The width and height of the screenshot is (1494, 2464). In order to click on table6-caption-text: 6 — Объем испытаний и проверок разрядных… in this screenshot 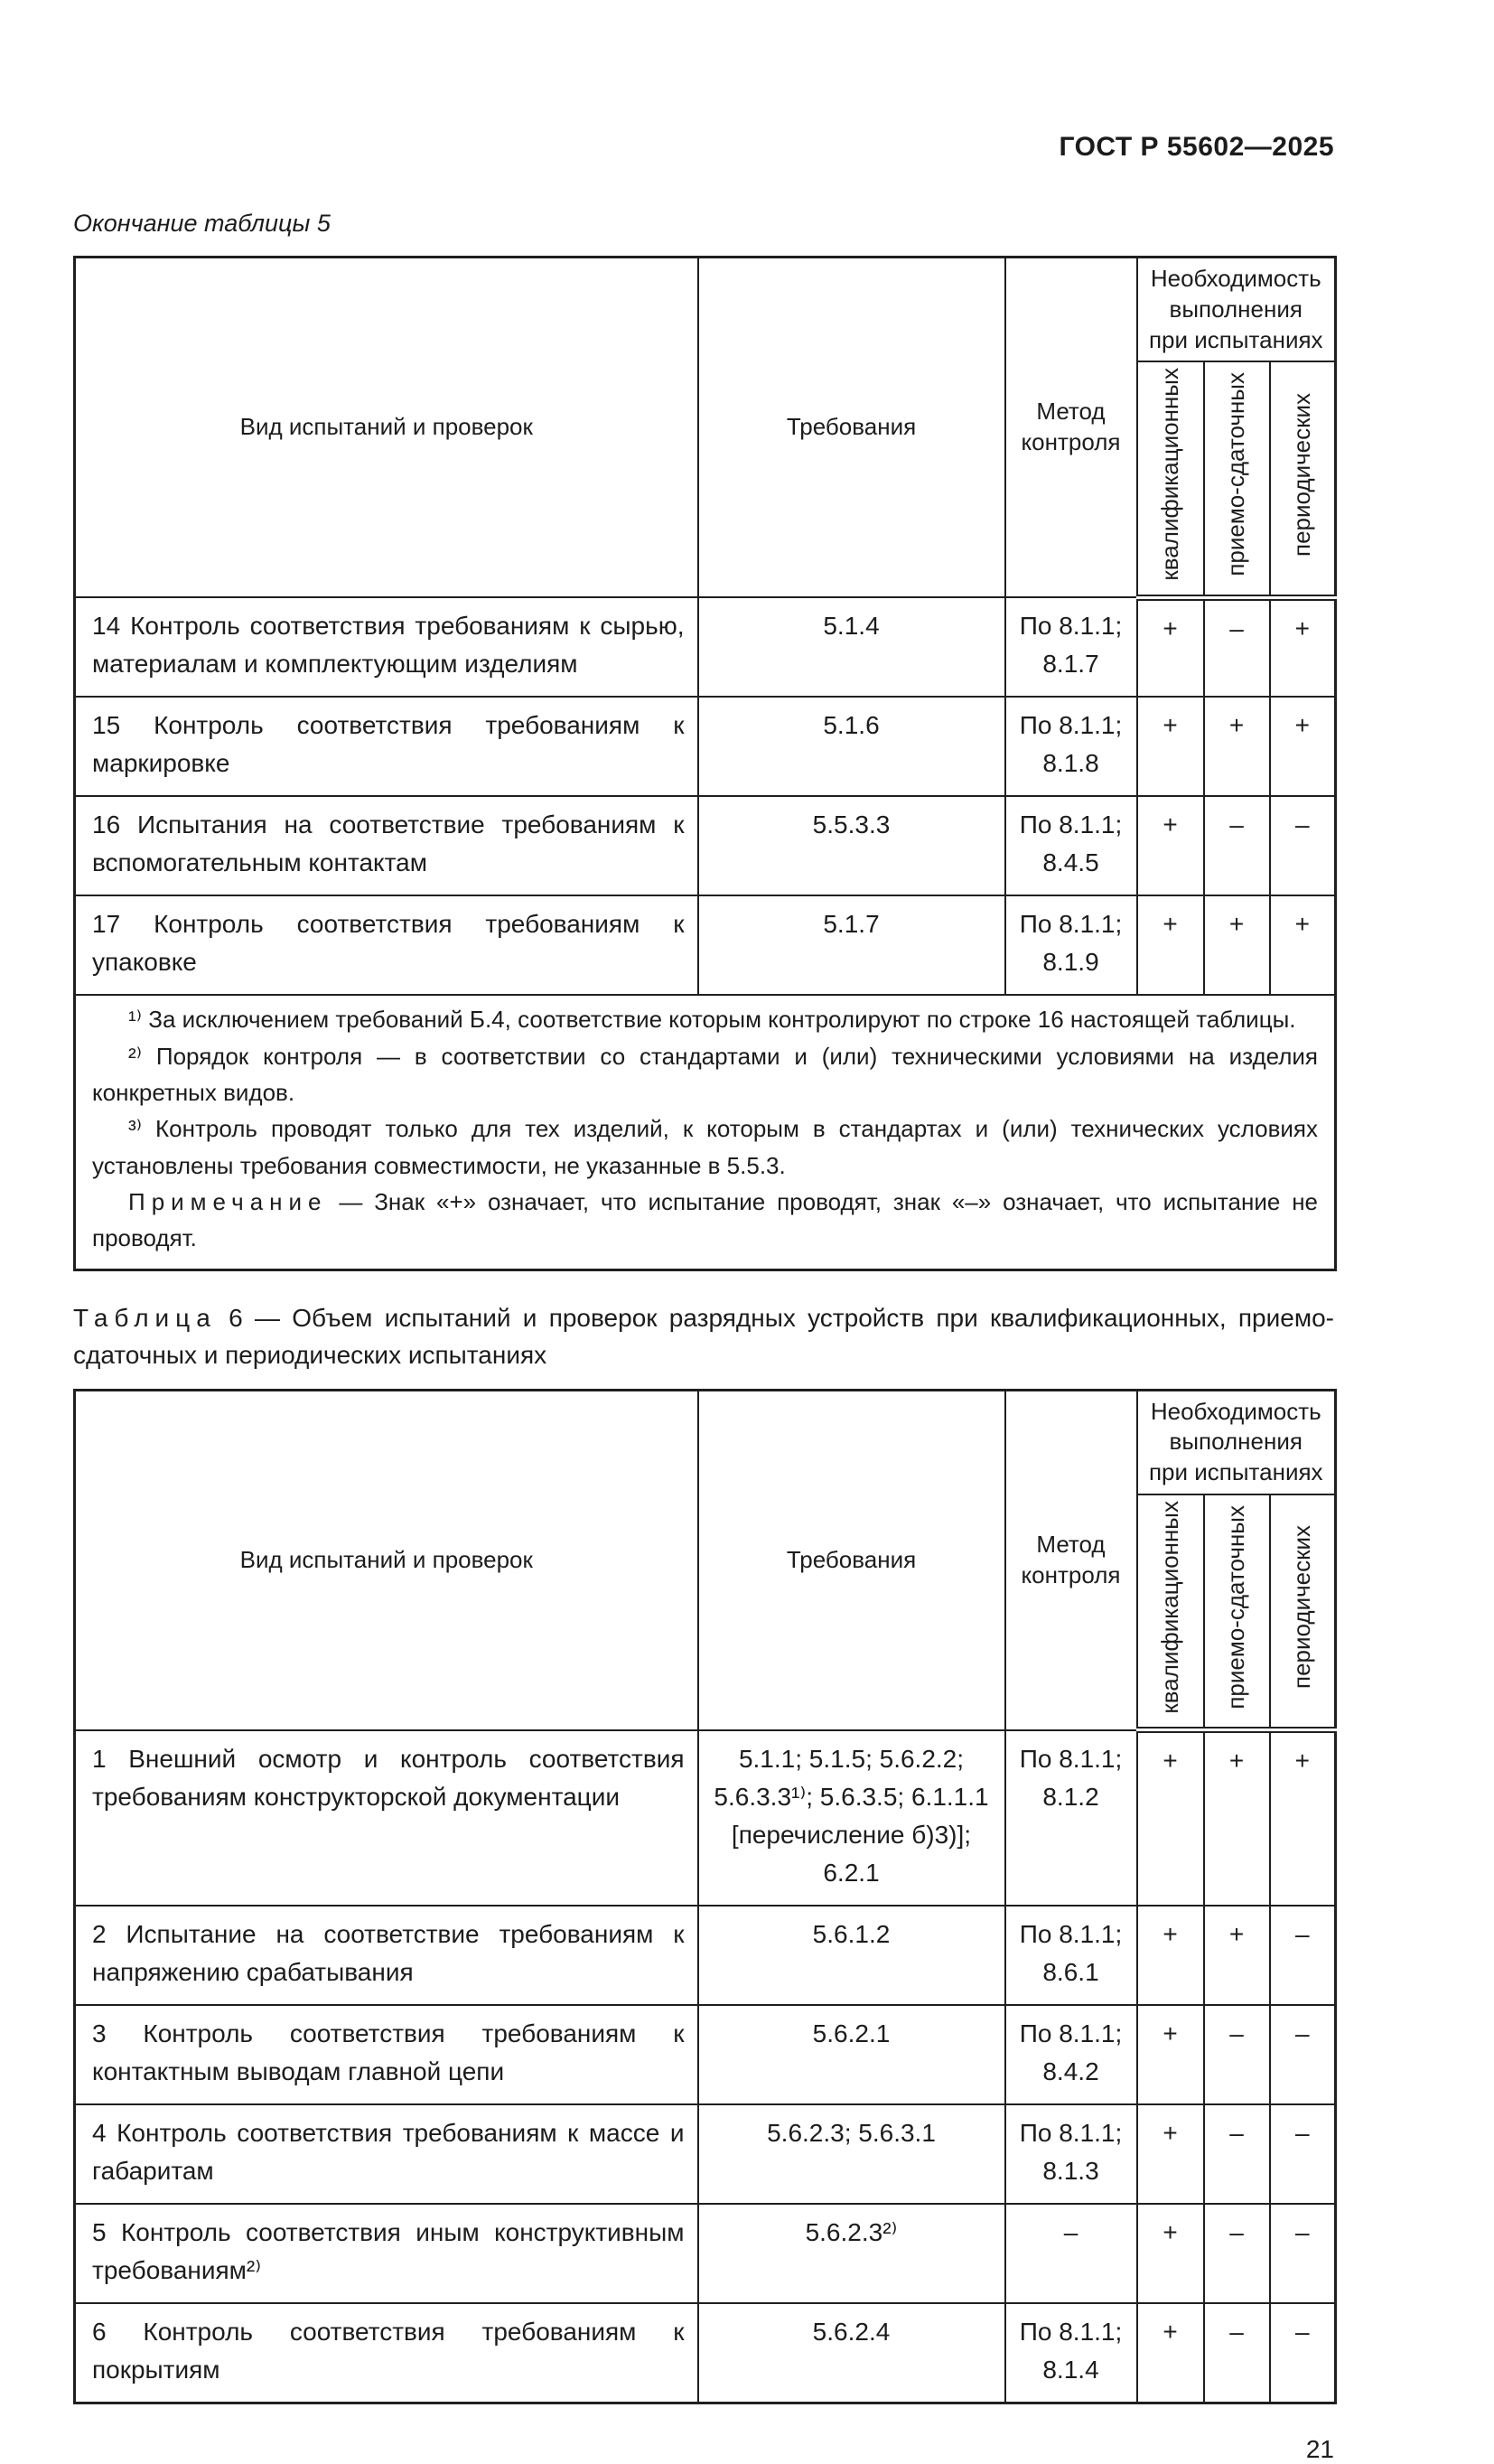, I will do `click(703, 1337)`.